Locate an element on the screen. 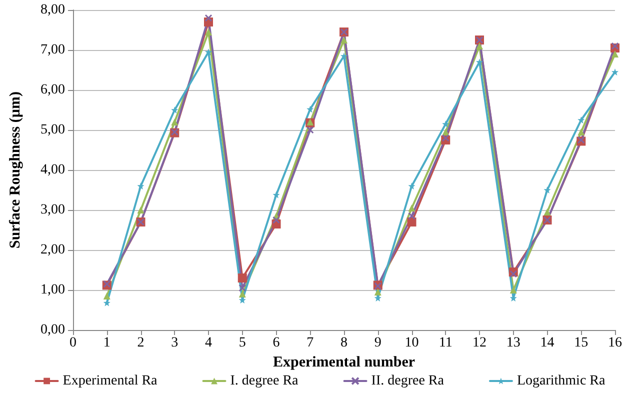 The width and height of the screenshot is (640, 395). x-tick-label: 1 is located at coordinates (106, 343).